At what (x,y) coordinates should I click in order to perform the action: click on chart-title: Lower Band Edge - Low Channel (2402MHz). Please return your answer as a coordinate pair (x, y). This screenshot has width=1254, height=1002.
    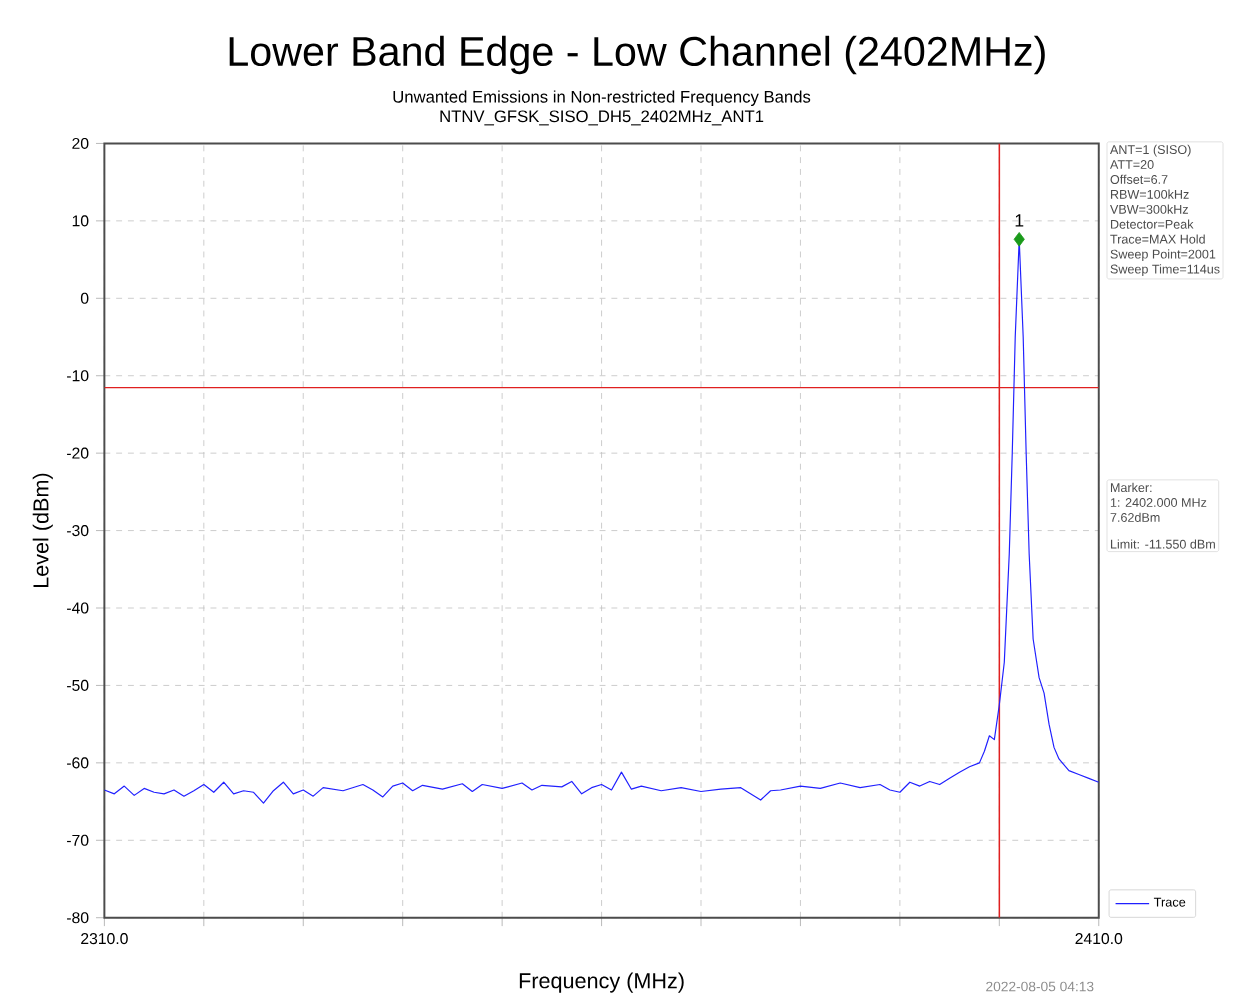
    Looking at the image, I should click on (637, 55).